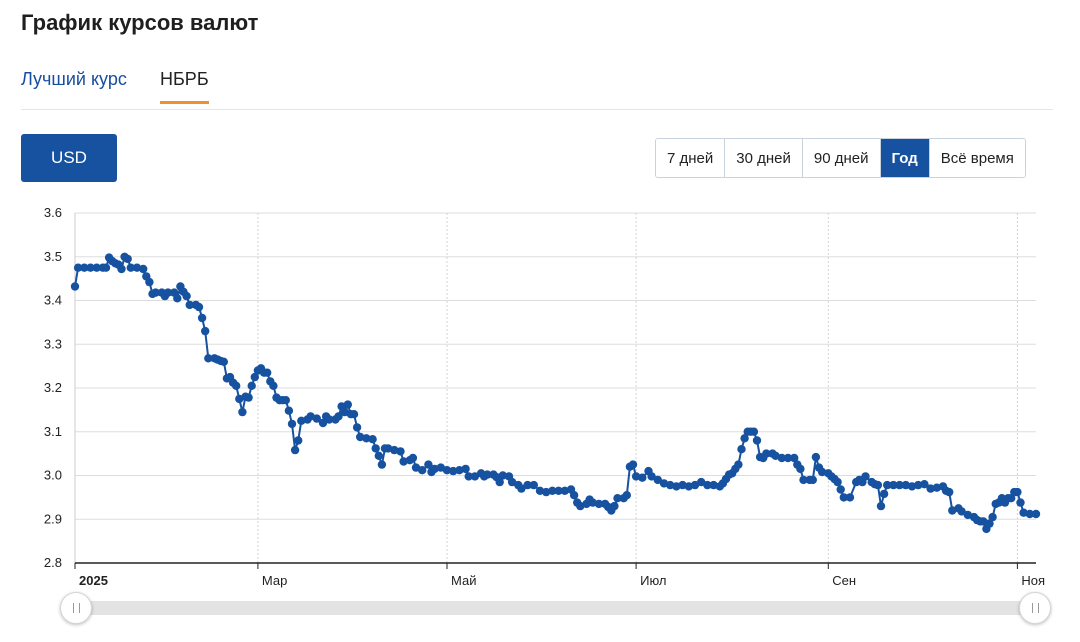 This screenshot has height=642, width=1080. Describe the element at coordinates (844, 580) in the screenshot. I see `x-tick-label: Сен` at that location.